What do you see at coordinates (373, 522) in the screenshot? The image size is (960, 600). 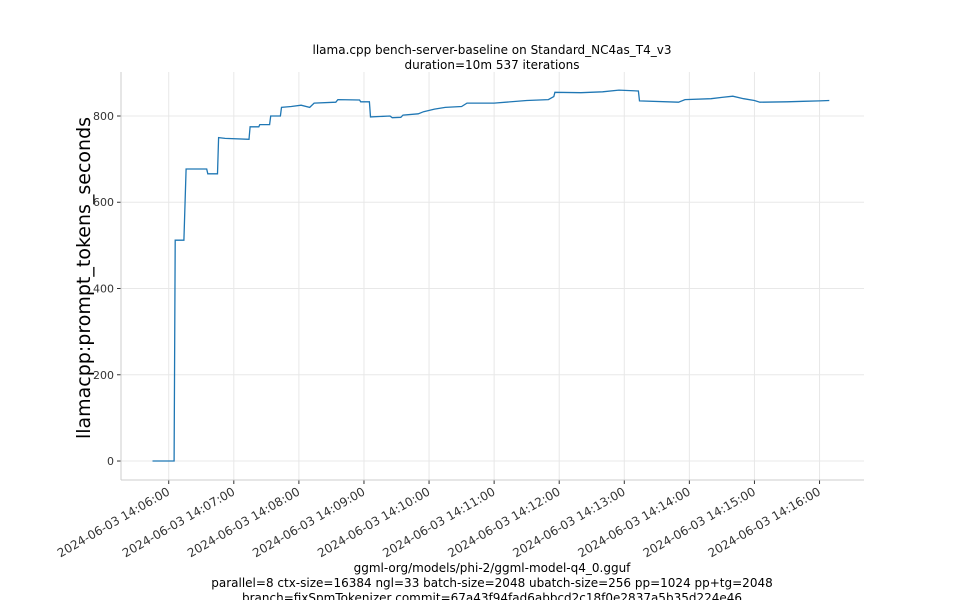 I see `x-tick-label: 2024-06-03 14:10:00` at bounding box center [373, 522].